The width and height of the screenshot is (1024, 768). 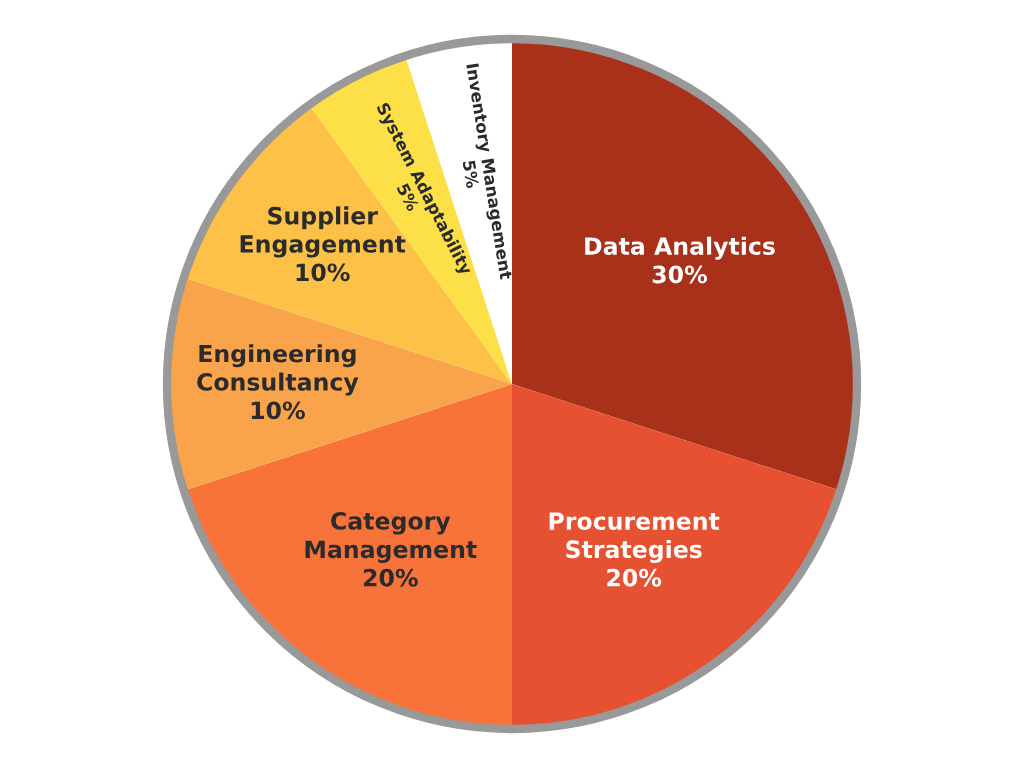 I want to click on slice-label: Engineering Consultancy, so click(x=278, y=370).